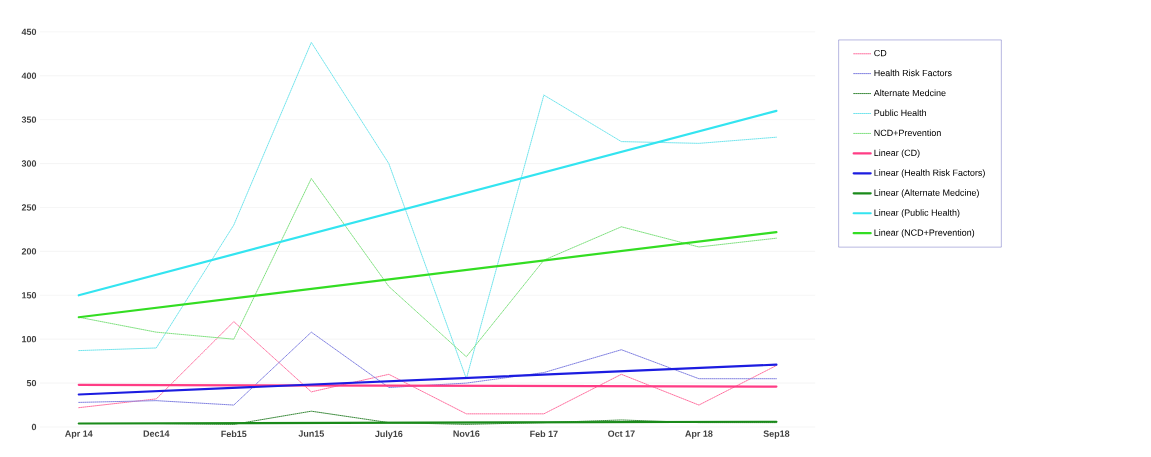 The width and height of the screenshot is (1151, 457). What do you see at coordinates (544, 434) in the screenshot?
I see `x-tick-label: Feb 17` at bounding box center [544, 434].